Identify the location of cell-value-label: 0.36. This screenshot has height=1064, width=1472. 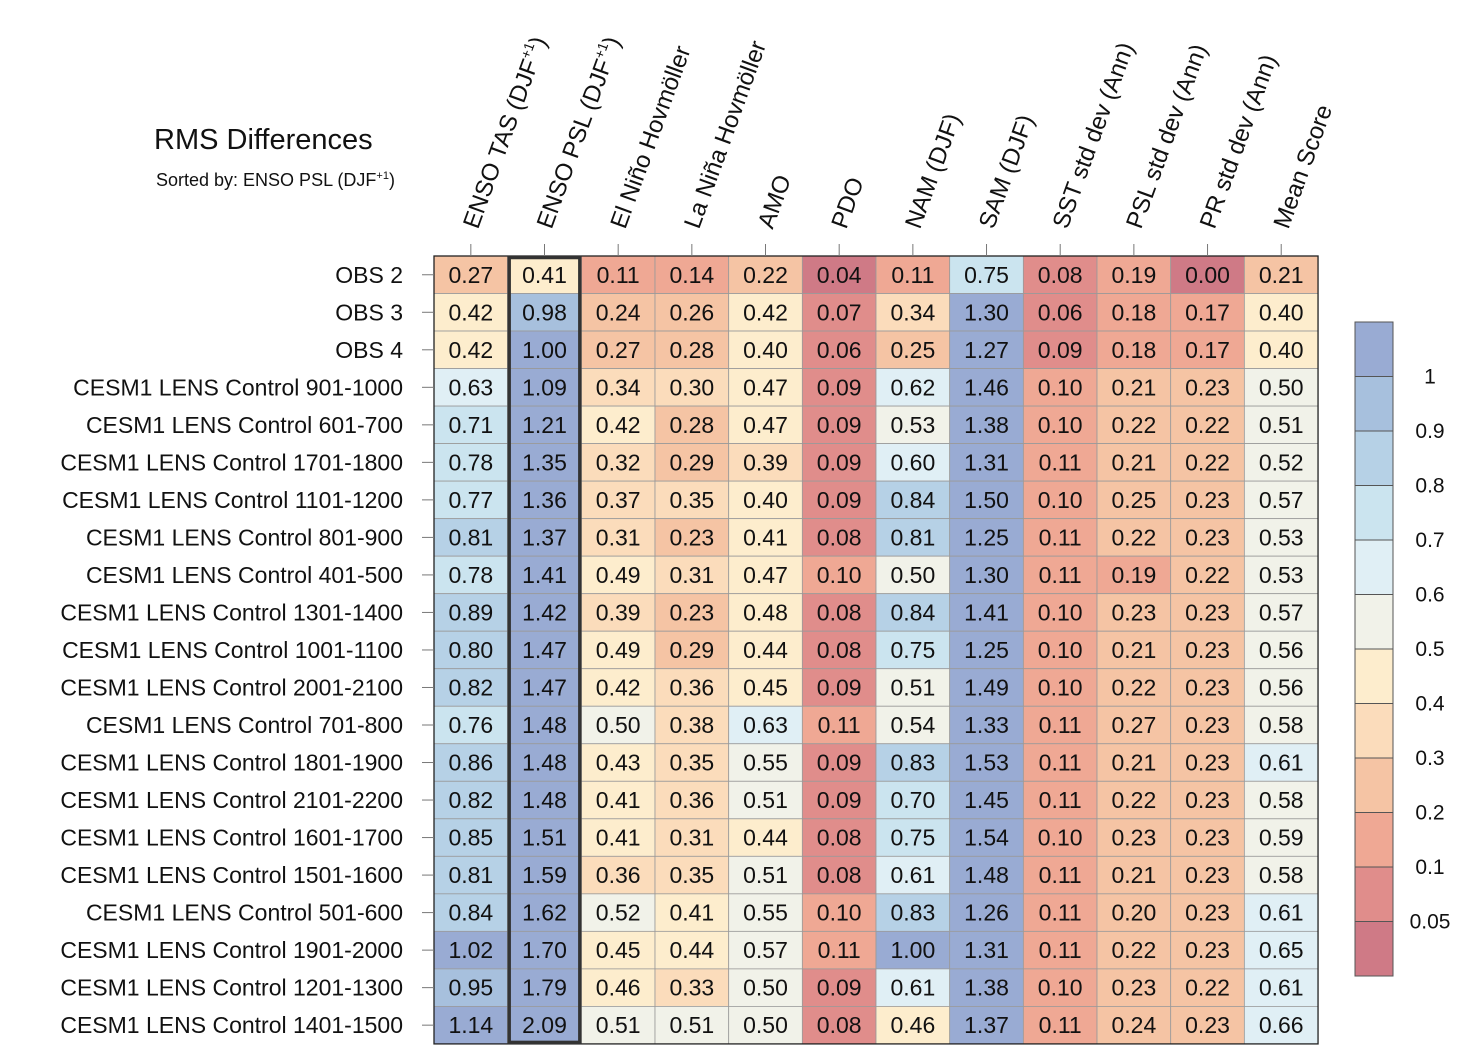
(618, 875).